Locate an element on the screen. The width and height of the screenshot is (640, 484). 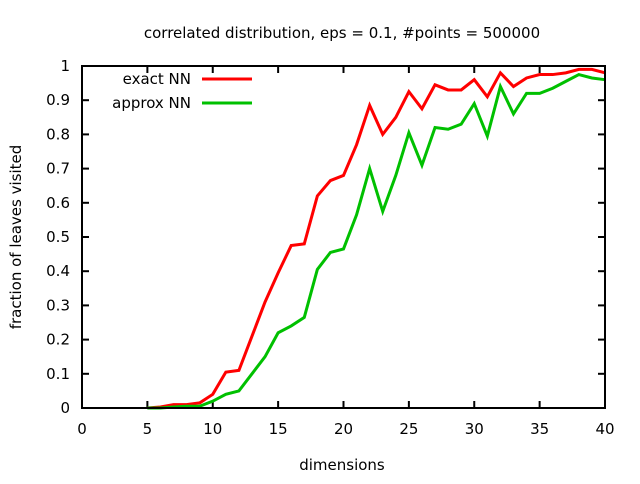
y-tick-label: 0.3 is located at coordinates (58, 305).